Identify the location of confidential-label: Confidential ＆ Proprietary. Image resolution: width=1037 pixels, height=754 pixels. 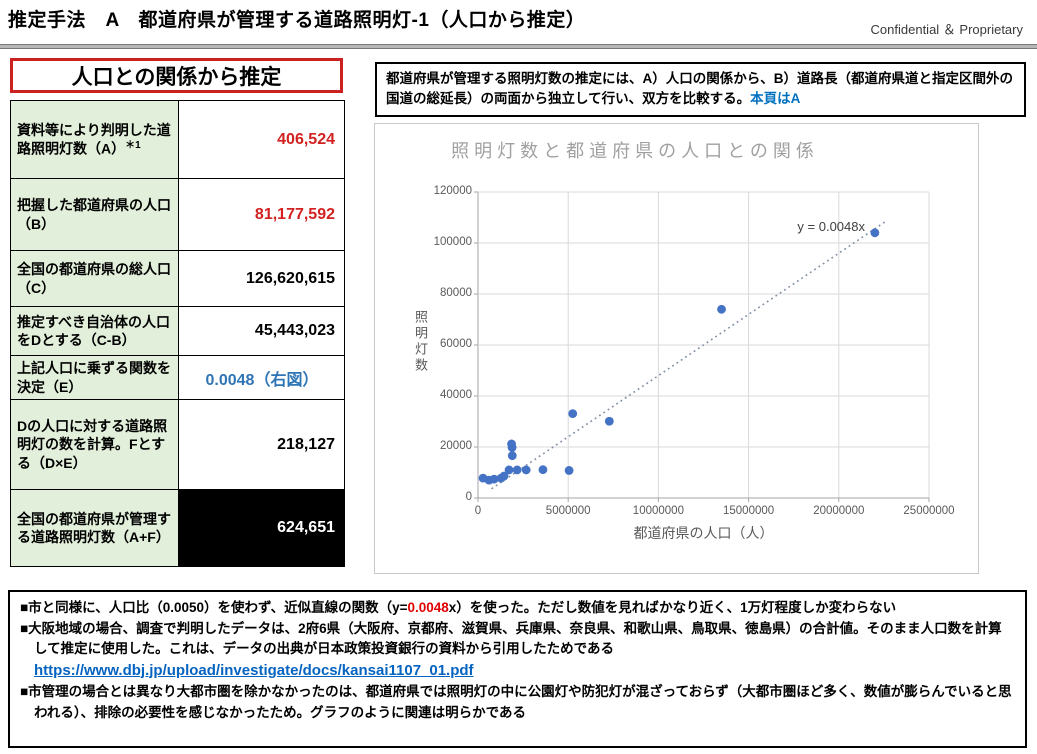
(946, 29).